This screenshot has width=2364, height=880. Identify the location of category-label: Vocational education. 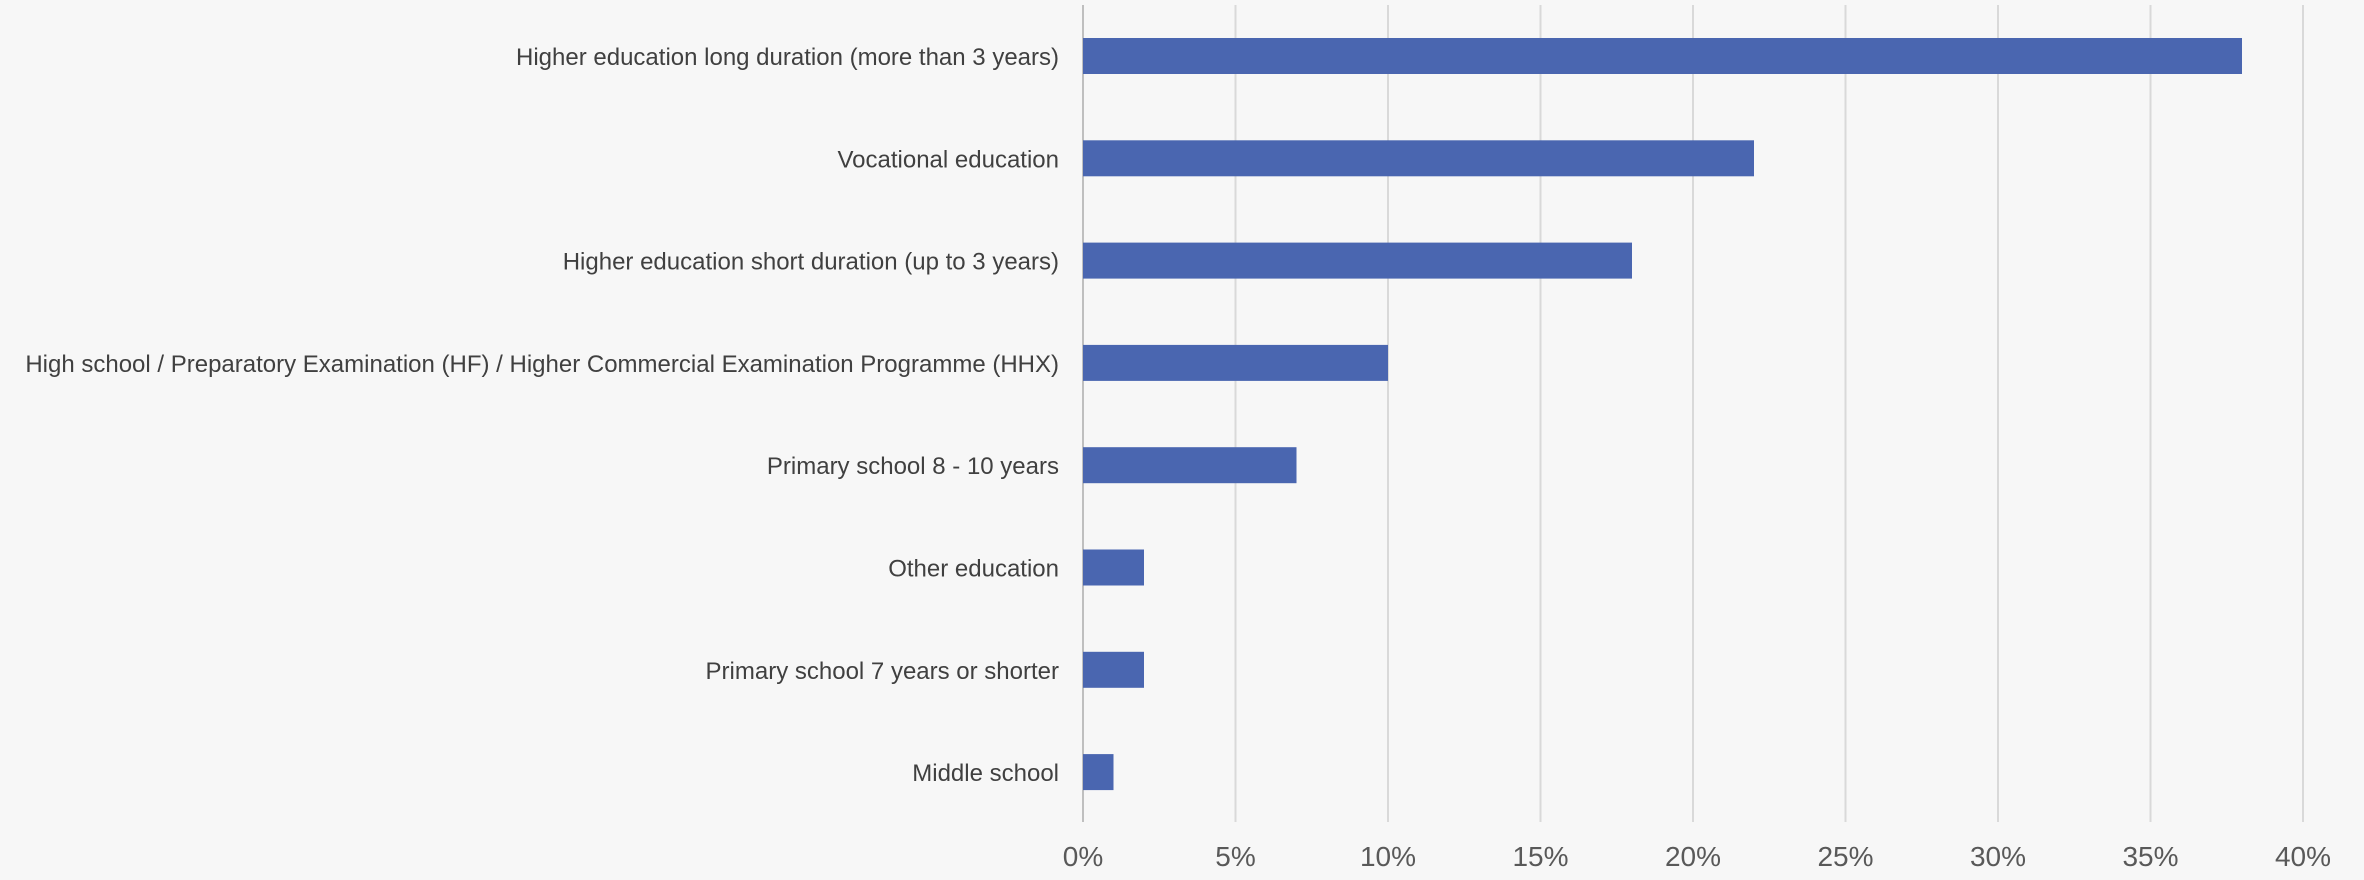
(948, 159).